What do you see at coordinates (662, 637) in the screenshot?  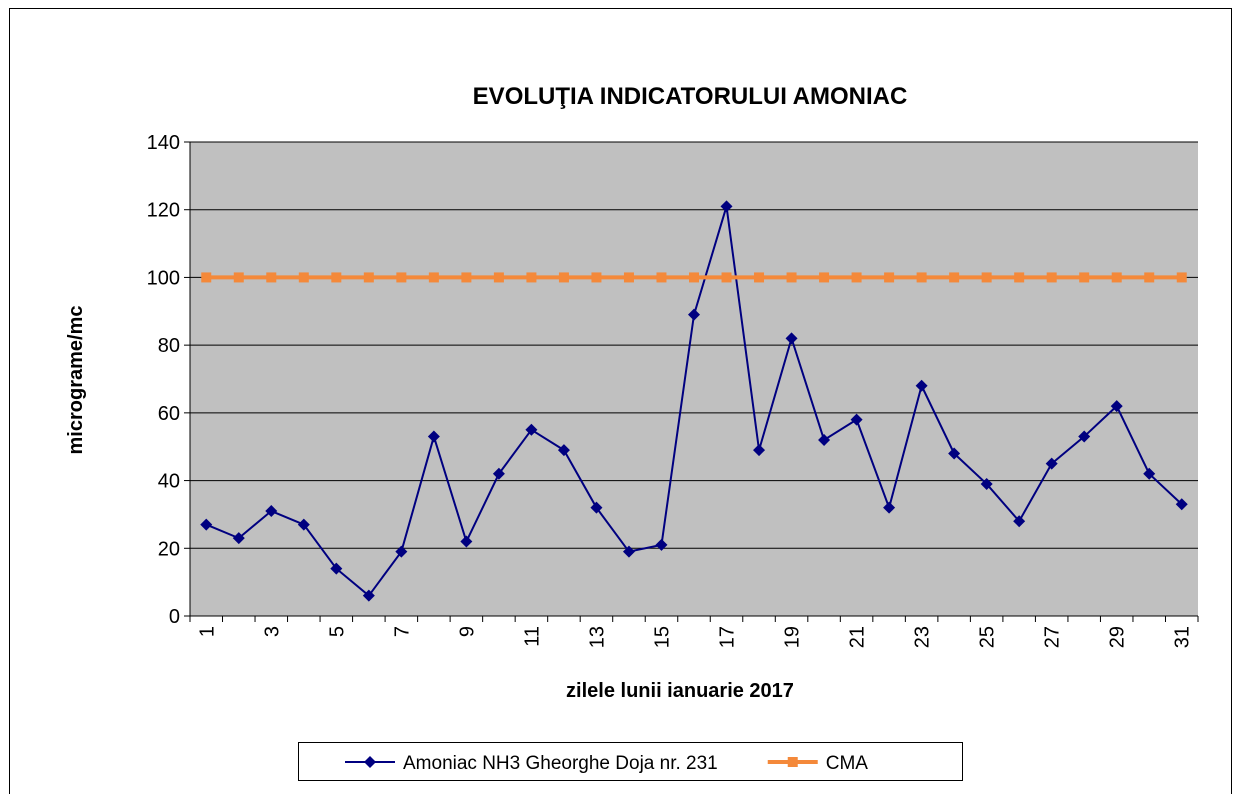 I see `x-tick-label: 15` at bounding box center [662, 637].